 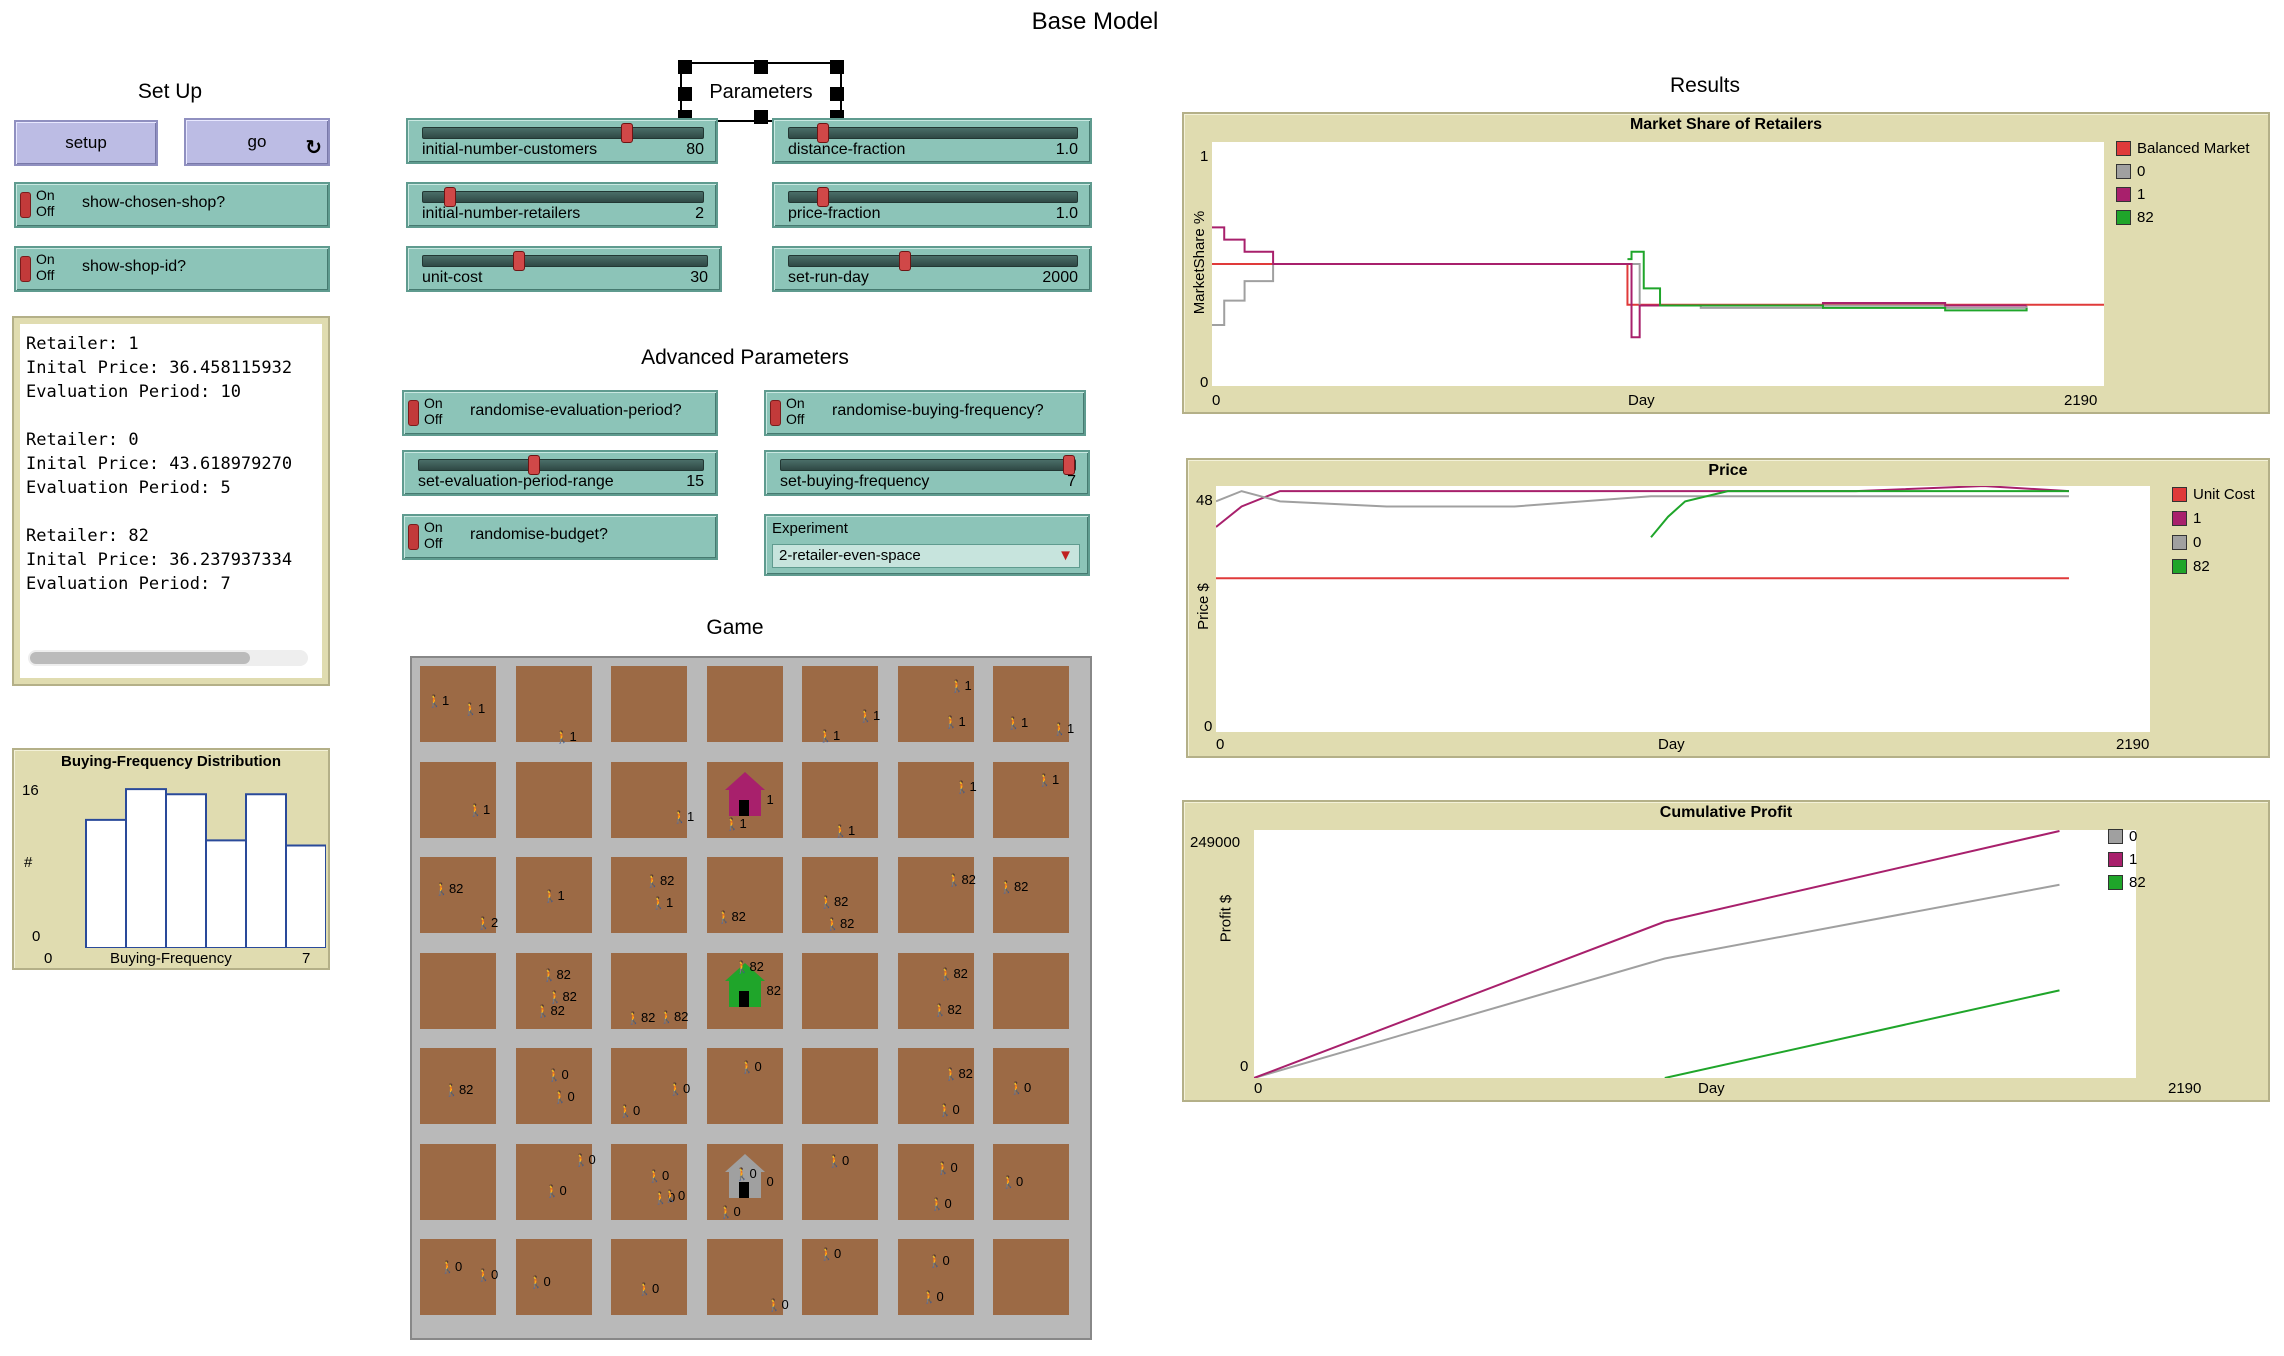 I want to click on slider-distance-fraction: distance-fraction 1.0, so click(x=932, y=141).